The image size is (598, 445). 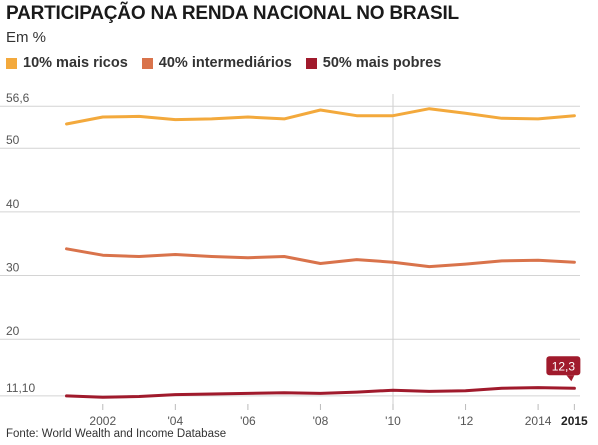 What do you see at coordinates (13, 140) in the screenshot?
I see `y-tick-label: 50` at bounding box center [13, 140].